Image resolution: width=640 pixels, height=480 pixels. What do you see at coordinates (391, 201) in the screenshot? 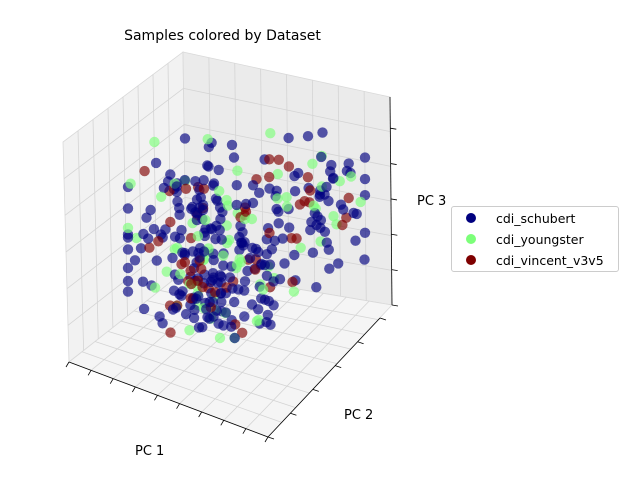
I see `z-axis-line` at bounding box center [391, 201].